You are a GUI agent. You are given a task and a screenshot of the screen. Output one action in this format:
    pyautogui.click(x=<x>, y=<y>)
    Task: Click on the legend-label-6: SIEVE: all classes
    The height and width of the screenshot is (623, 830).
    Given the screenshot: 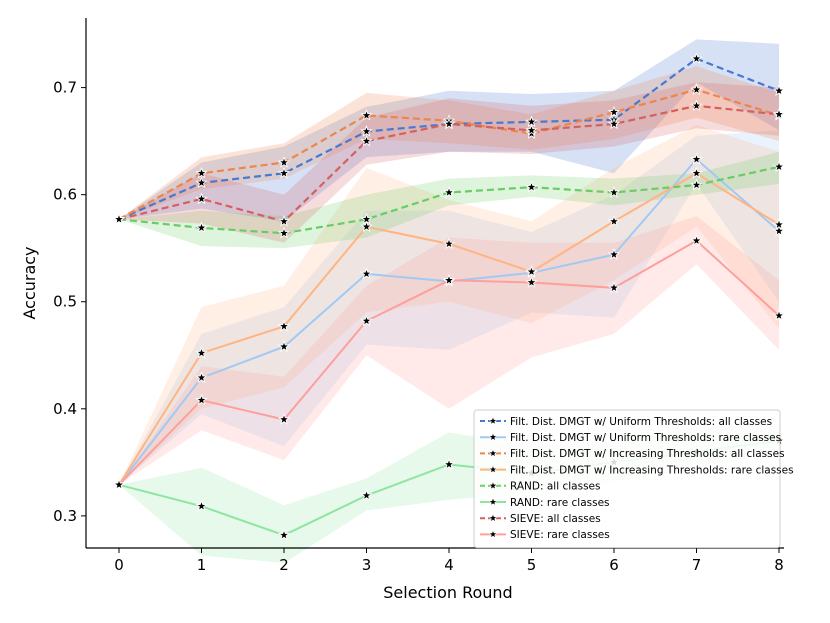 What is the action you would take?
    pyautogui.click(x=555, y=519)
    